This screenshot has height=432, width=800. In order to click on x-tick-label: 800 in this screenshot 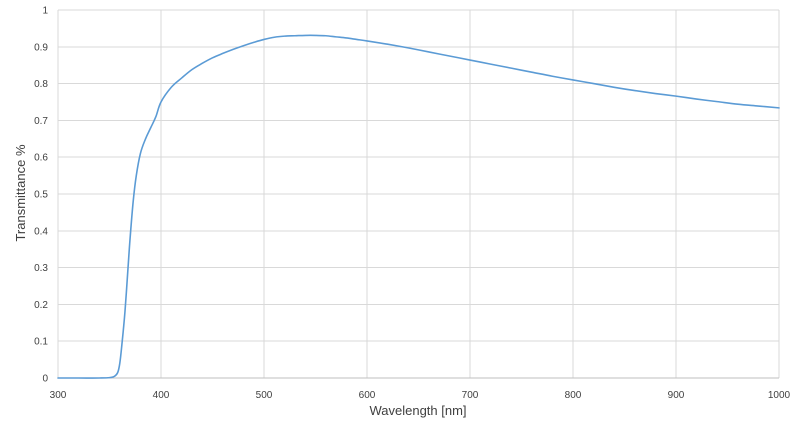, I will do `click(573, 395)`.